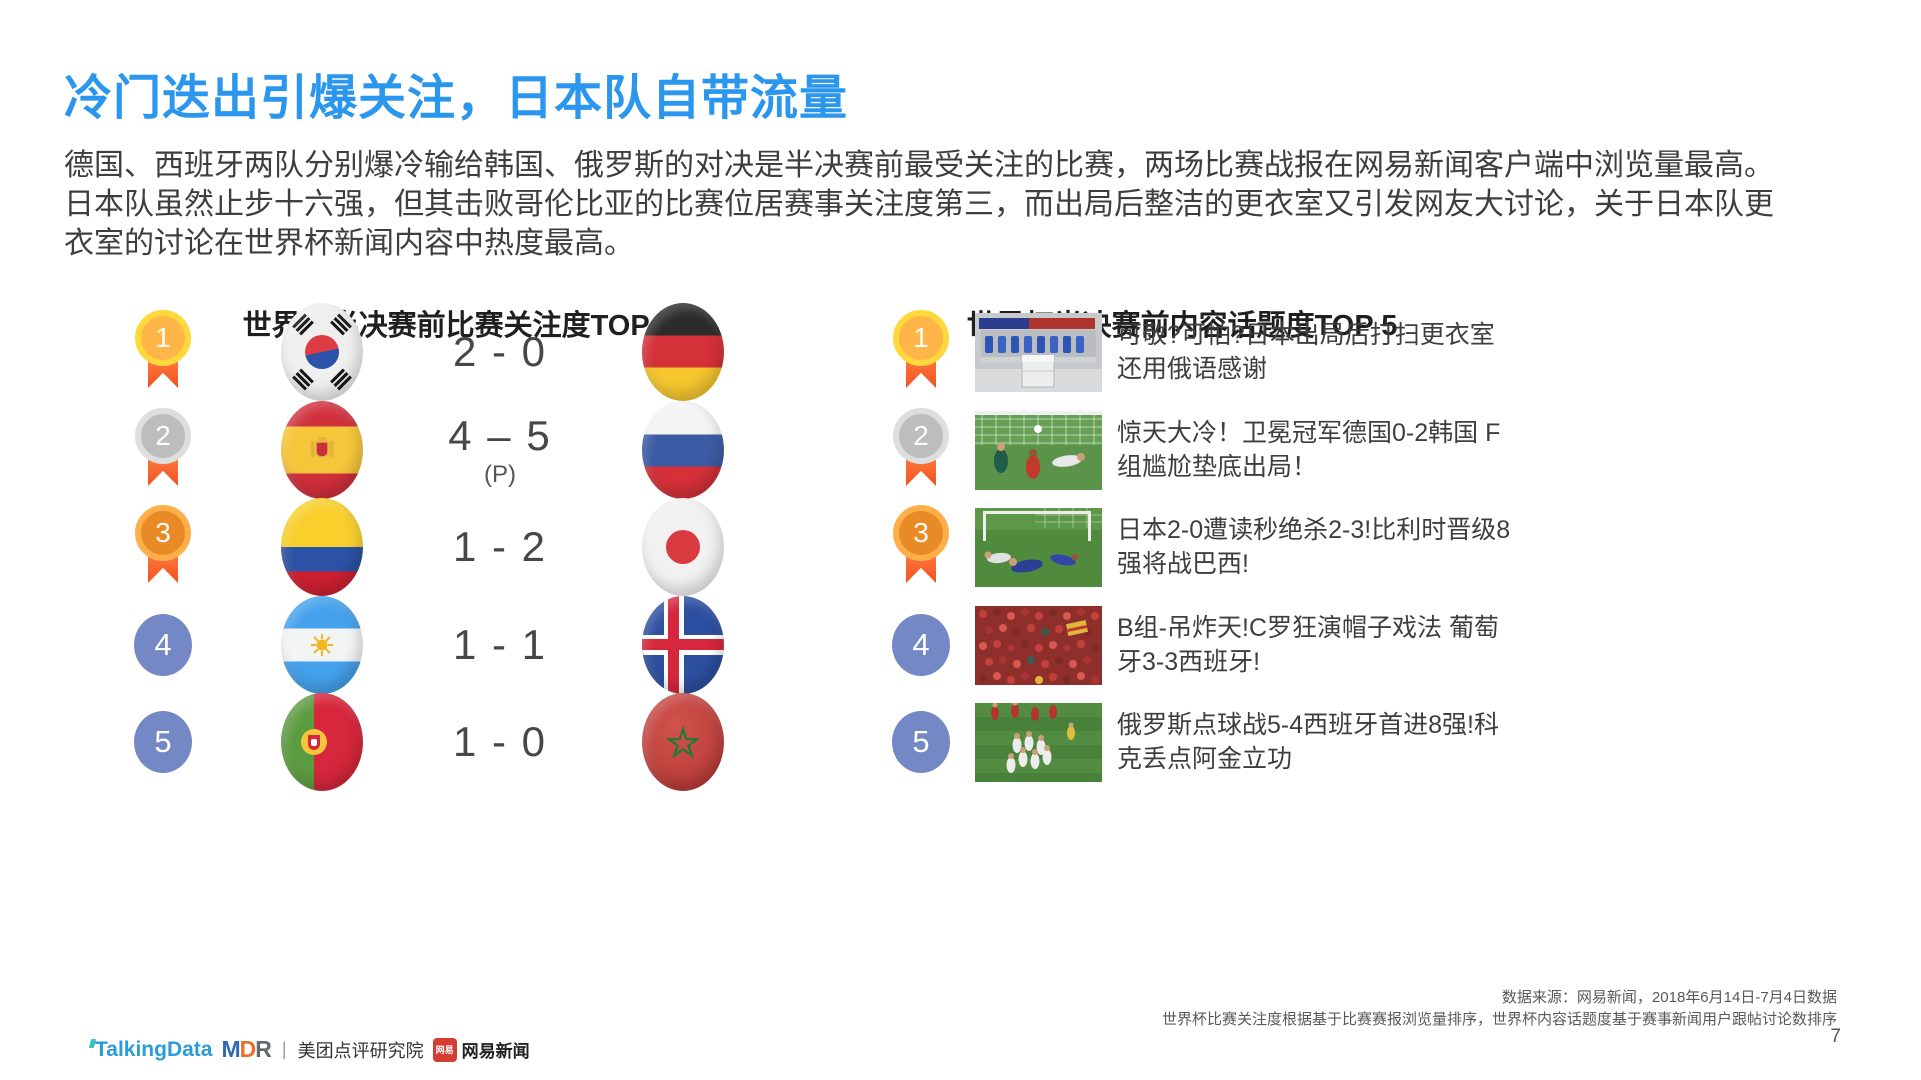  Describe the element at coordinates (322, 645) in the screenshot. I see `flag-argentina-icon` at that location.